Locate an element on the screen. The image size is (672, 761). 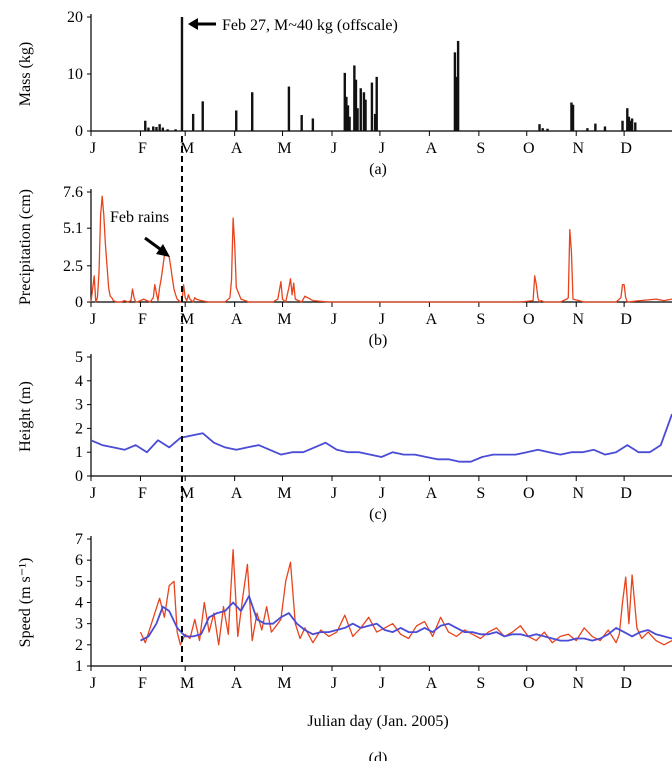
annotation-arrow-head-b is located at coordinates (163, 250).